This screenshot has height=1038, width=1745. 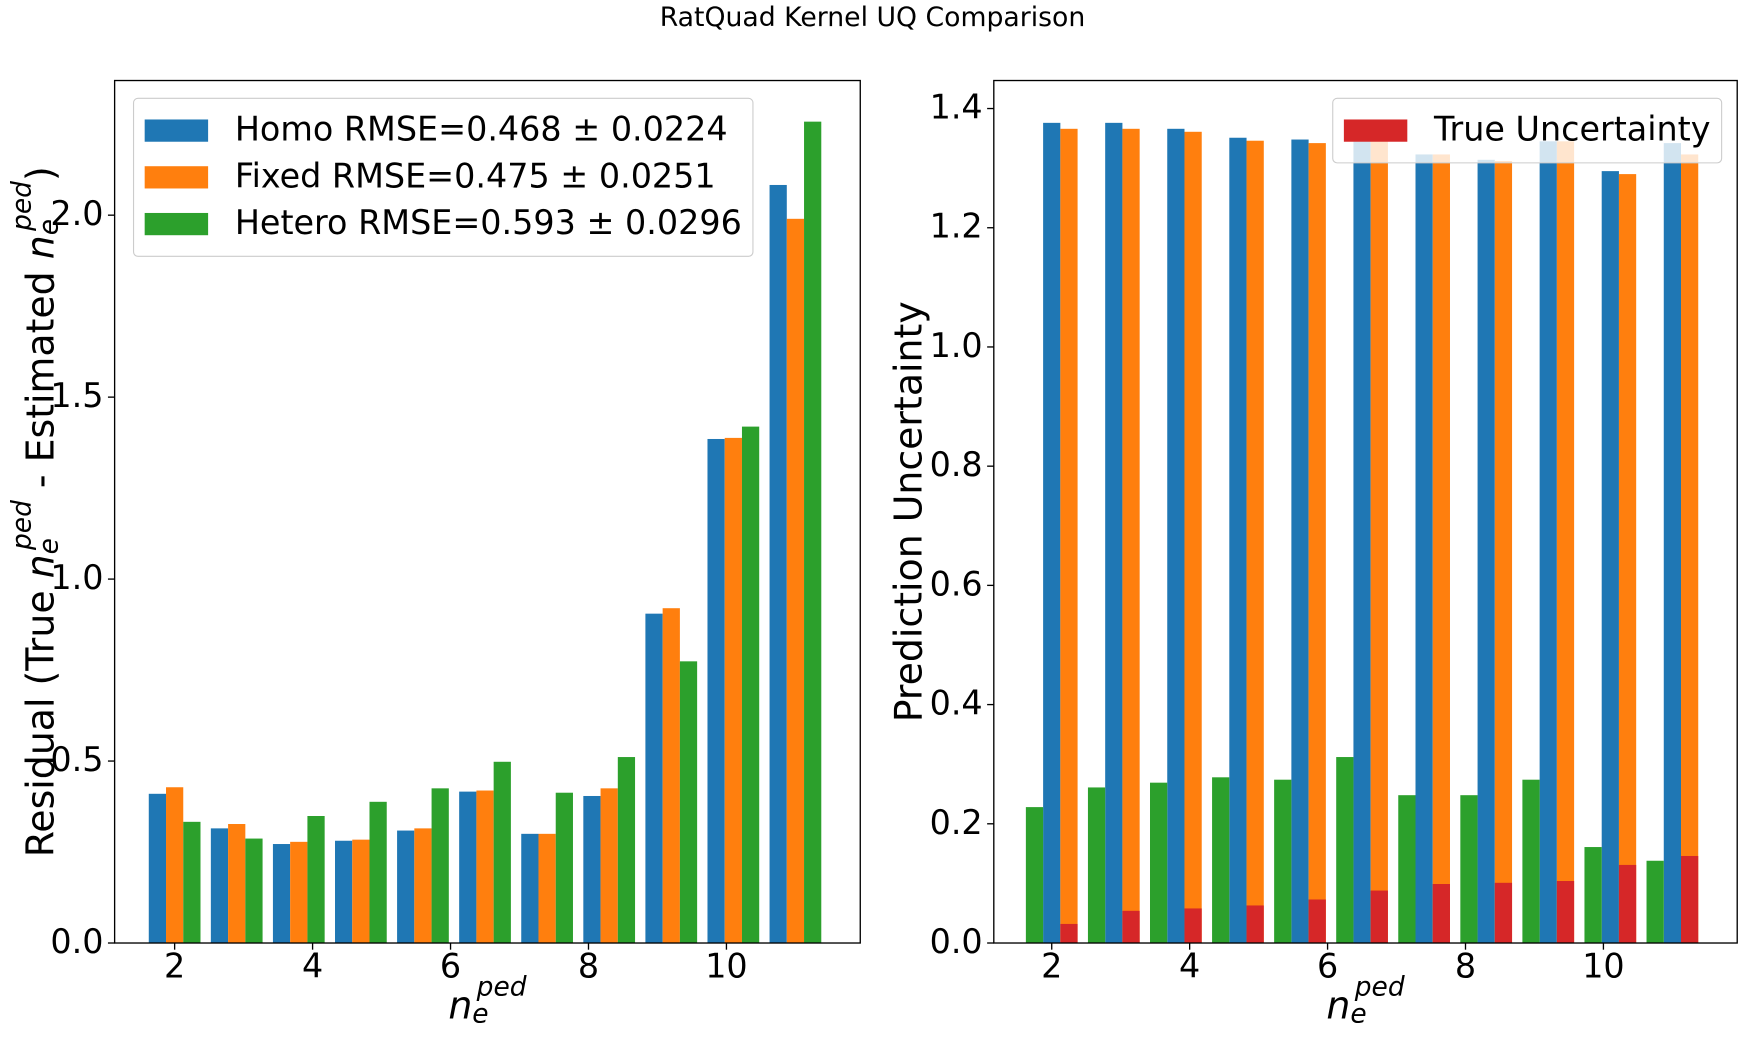 What do you see at coordinates (76, 395) in the screenshot?
I see `y-tick-label: 1.5` at bounding box center [76, 395].